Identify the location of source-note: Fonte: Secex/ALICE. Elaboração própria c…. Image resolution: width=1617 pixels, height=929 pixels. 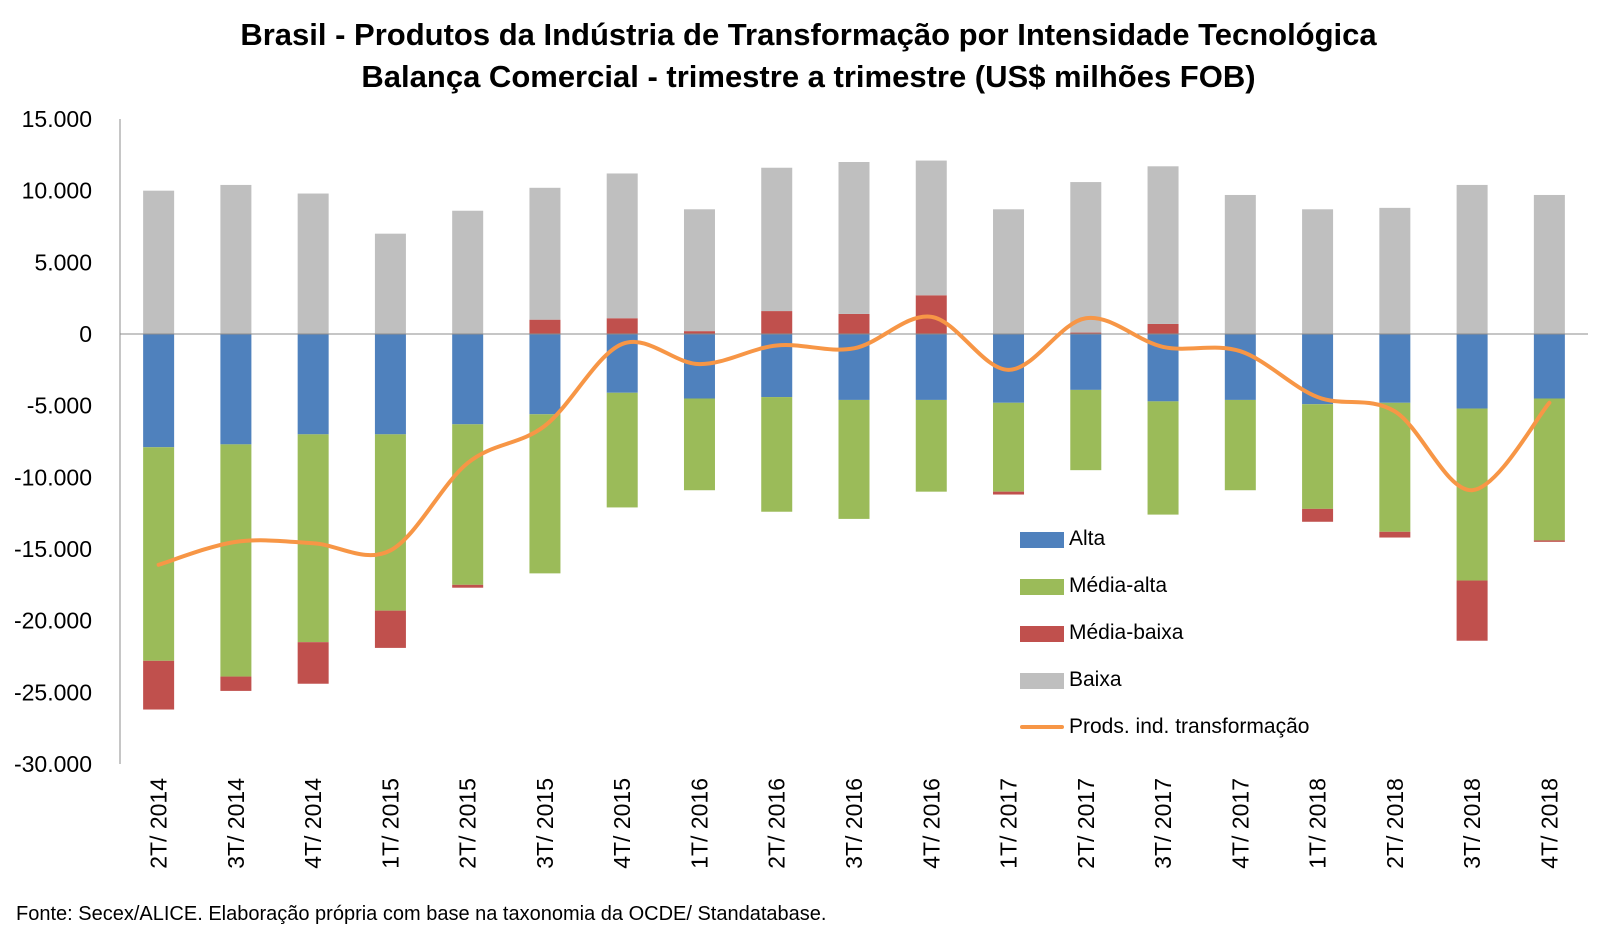
(421, 914).